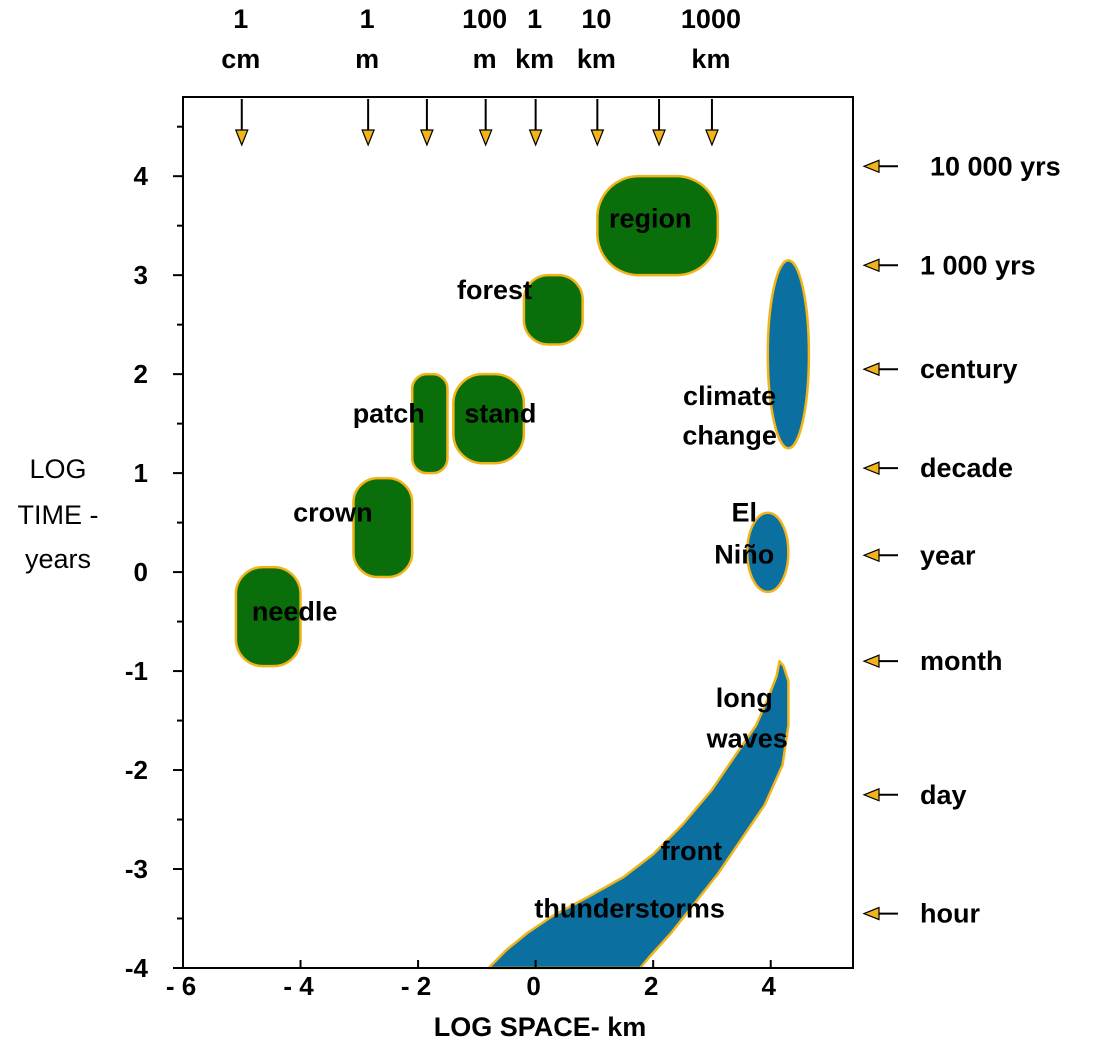 The image size is (1107, 1053). I want to click on label-climate-change-line-1: climate, so click(729, 396).